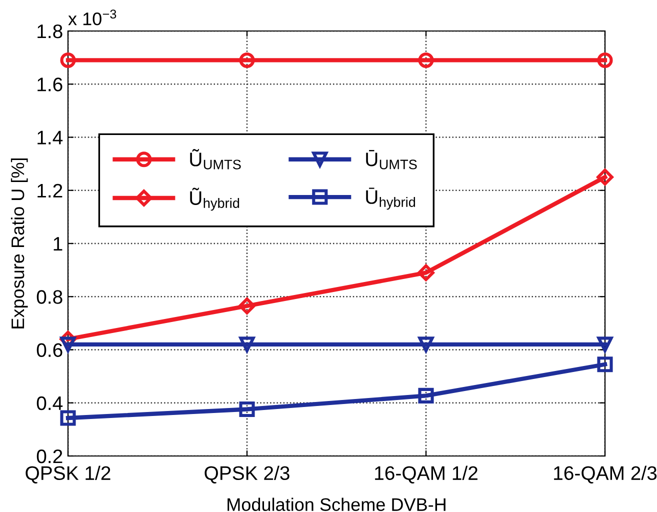  I want to click on legend-label: Ũ$_{UMTS}$, so click(215, 159).